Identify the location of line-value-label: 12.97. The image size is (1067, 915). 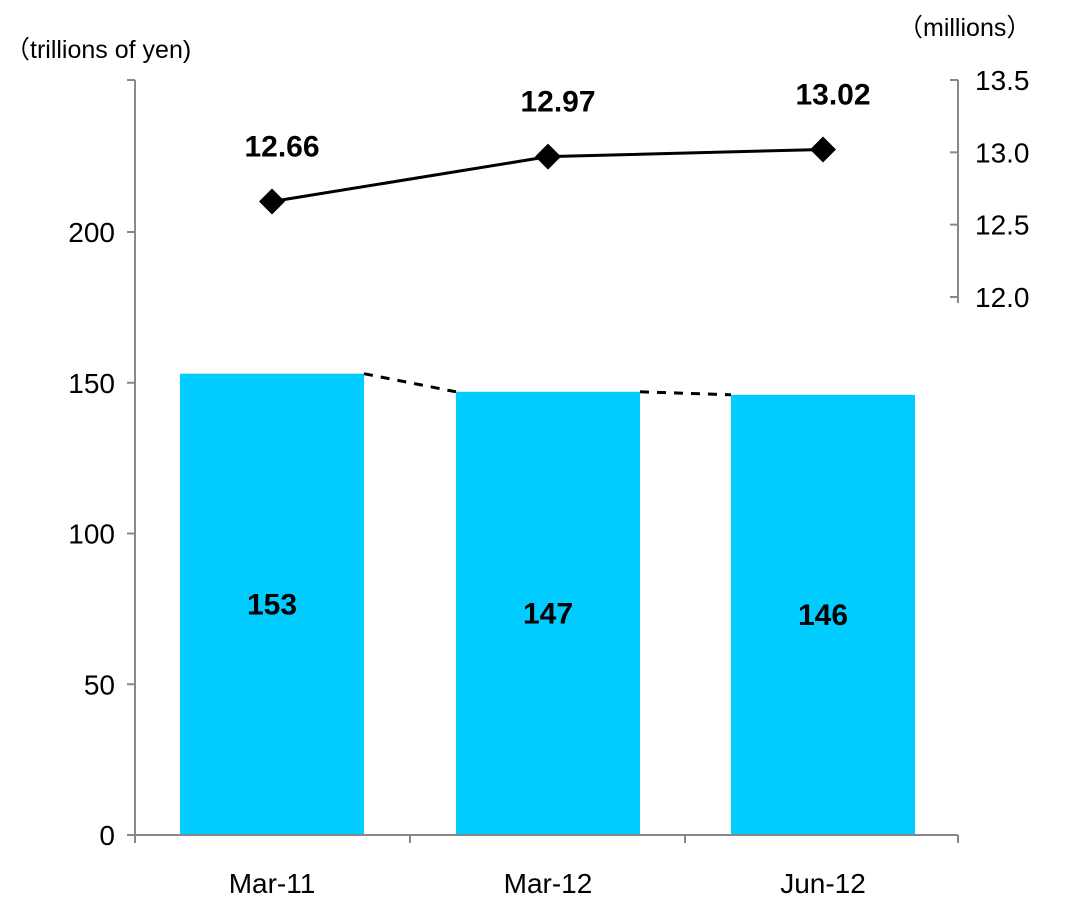
(557, 102).